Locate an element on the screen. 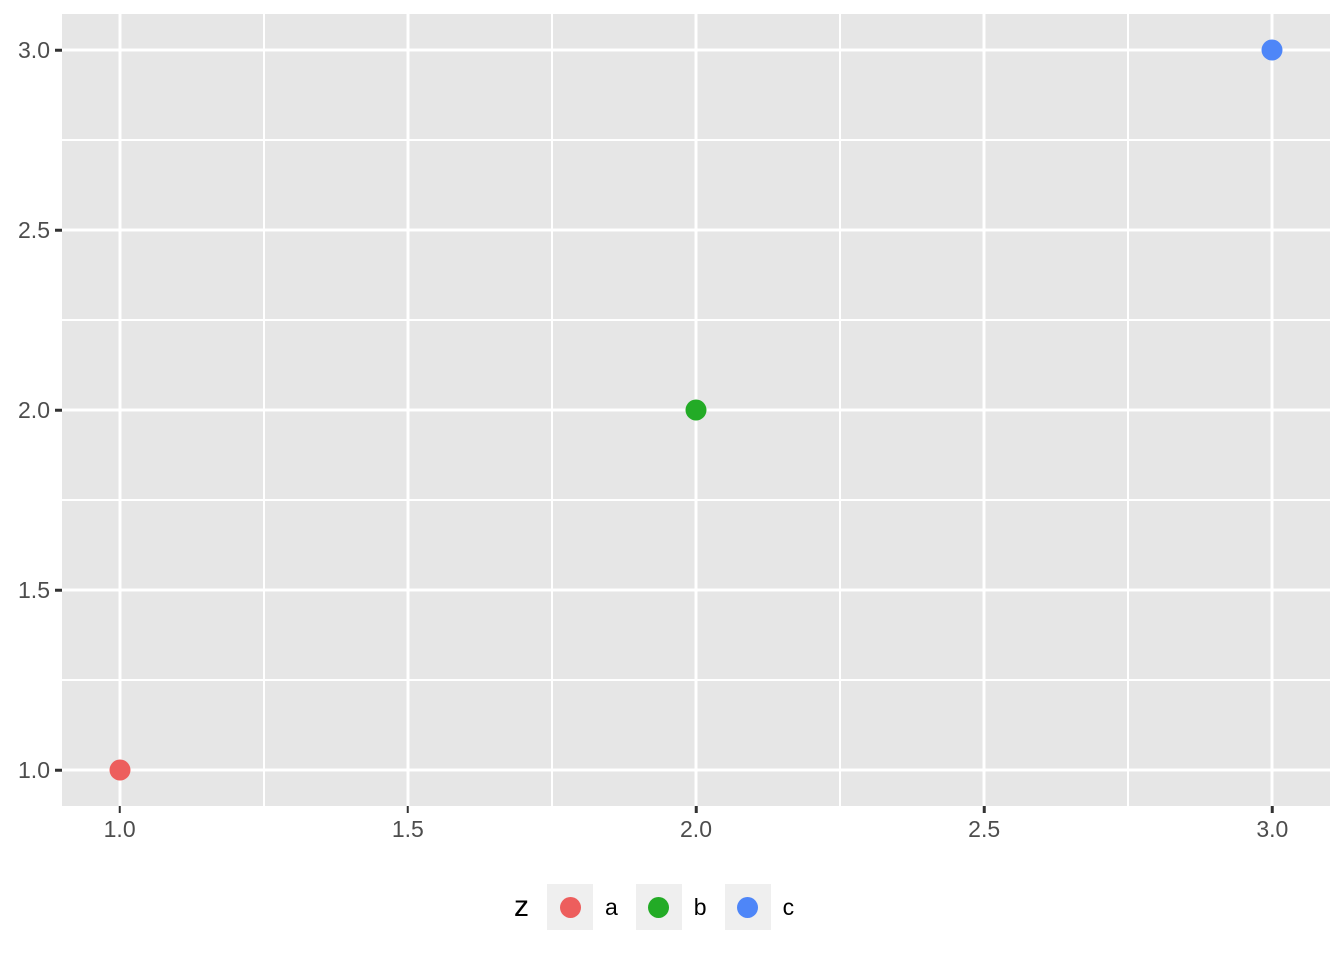 This screenshot has height=960, width=1344. legend-label-a: a is located at coordinates (611, 906).